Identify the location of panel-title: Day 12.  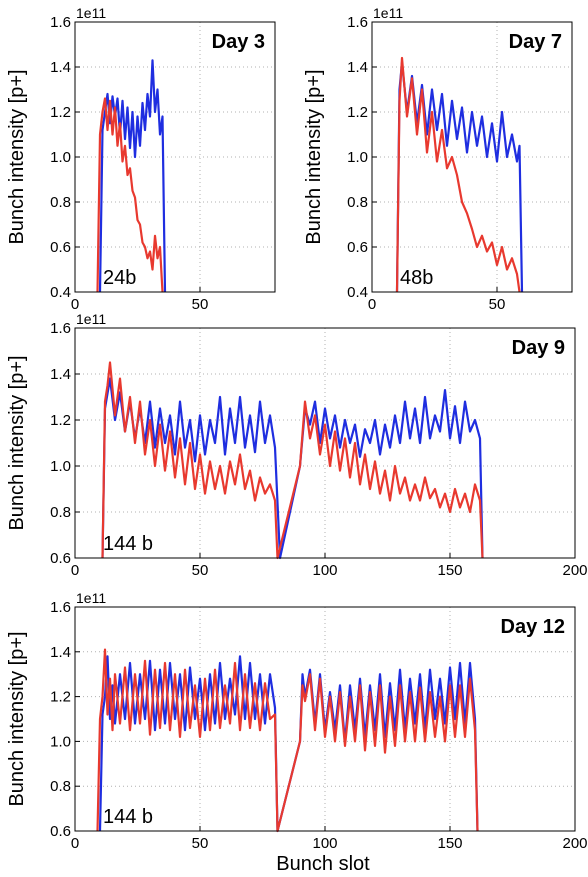
(533, 627).